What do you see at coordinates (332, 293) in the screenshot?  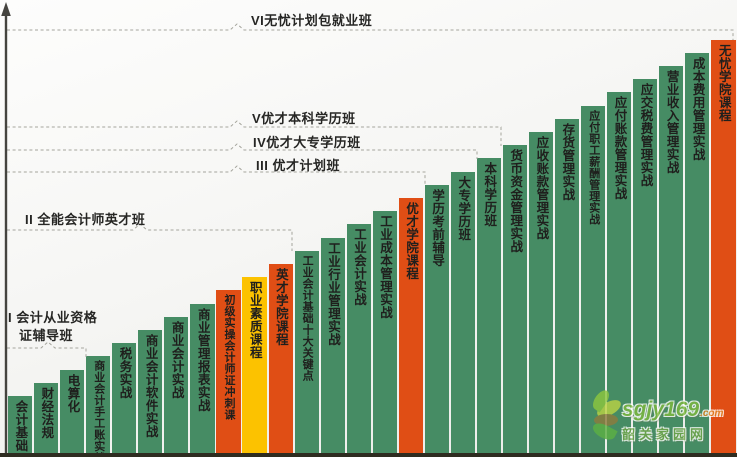 I see `course-bar-label: 工业行业管理实战` at bounding box center [332, 293].